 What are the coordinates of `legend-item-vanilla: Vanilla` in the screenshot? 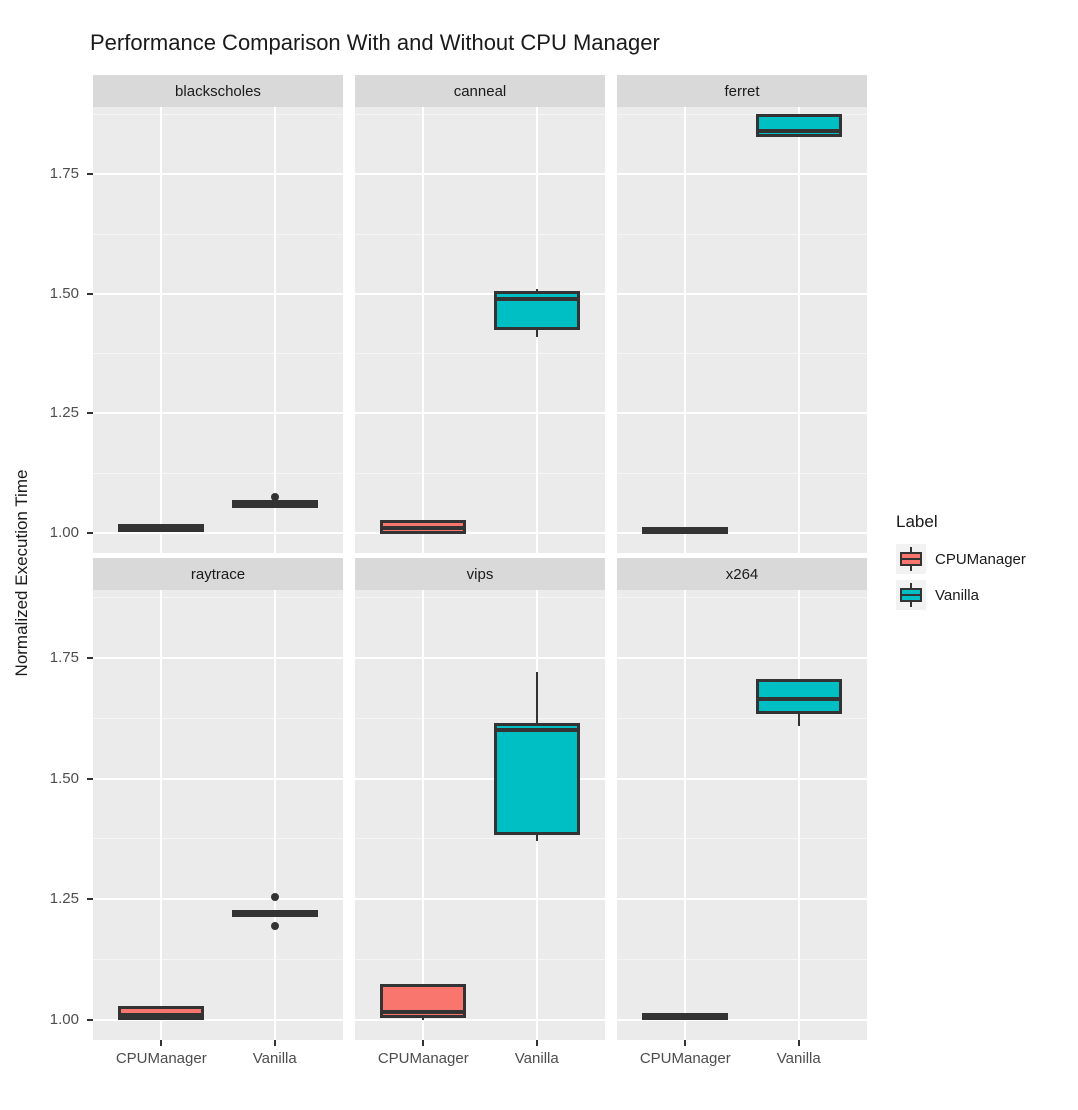 It's located at (961, 595).